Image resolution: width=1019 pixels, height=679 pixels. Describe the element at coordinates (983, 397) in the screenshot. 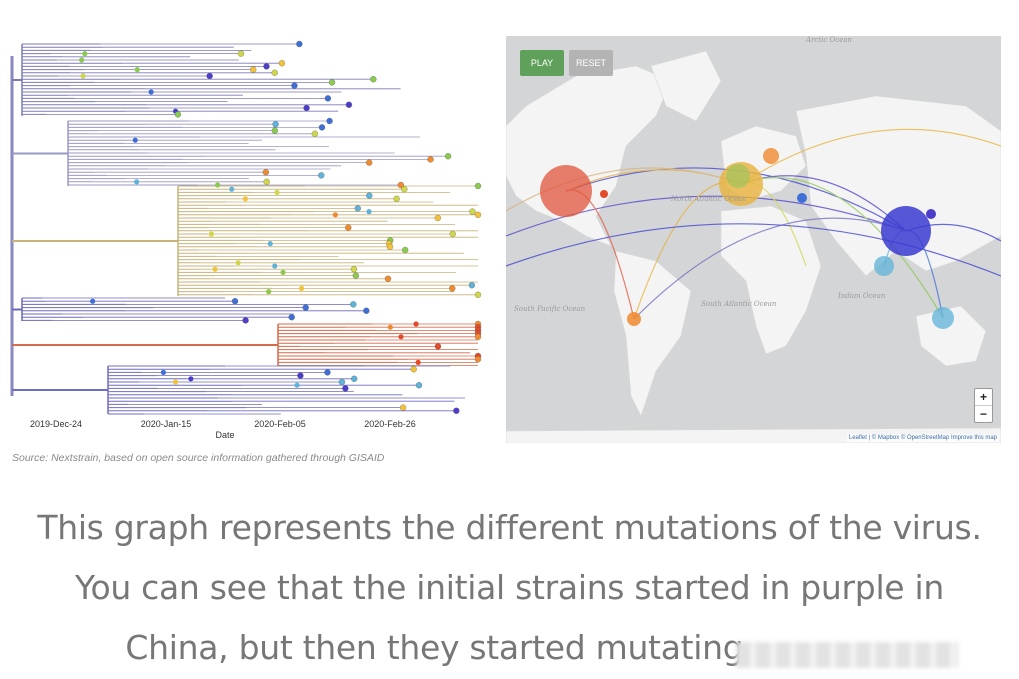

I see `zoom-in-button: +` at that location.